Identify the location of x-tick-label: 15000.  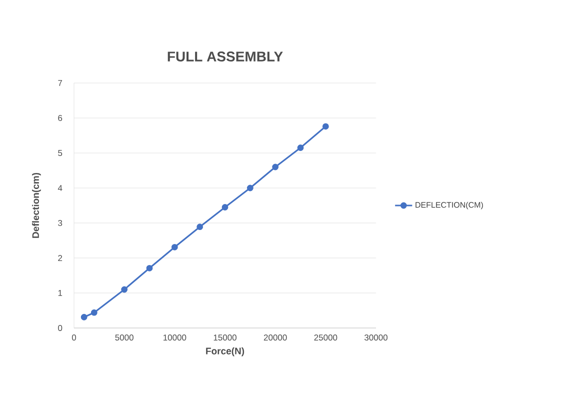
(225, 337).